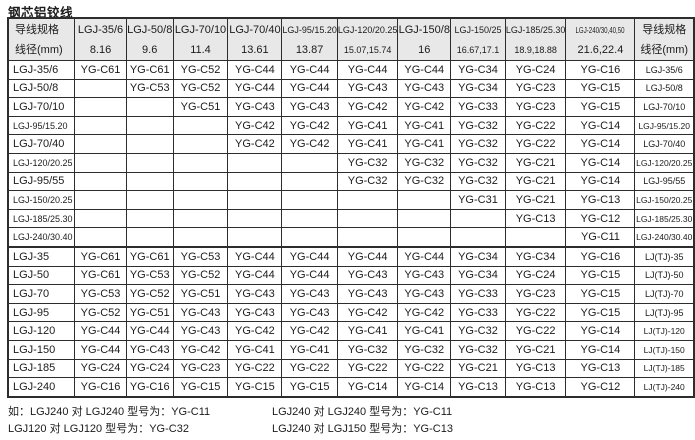 The image size is (695, 440). I want to click on column-header: LGJ-70/40 13.61, so click(255, 39).